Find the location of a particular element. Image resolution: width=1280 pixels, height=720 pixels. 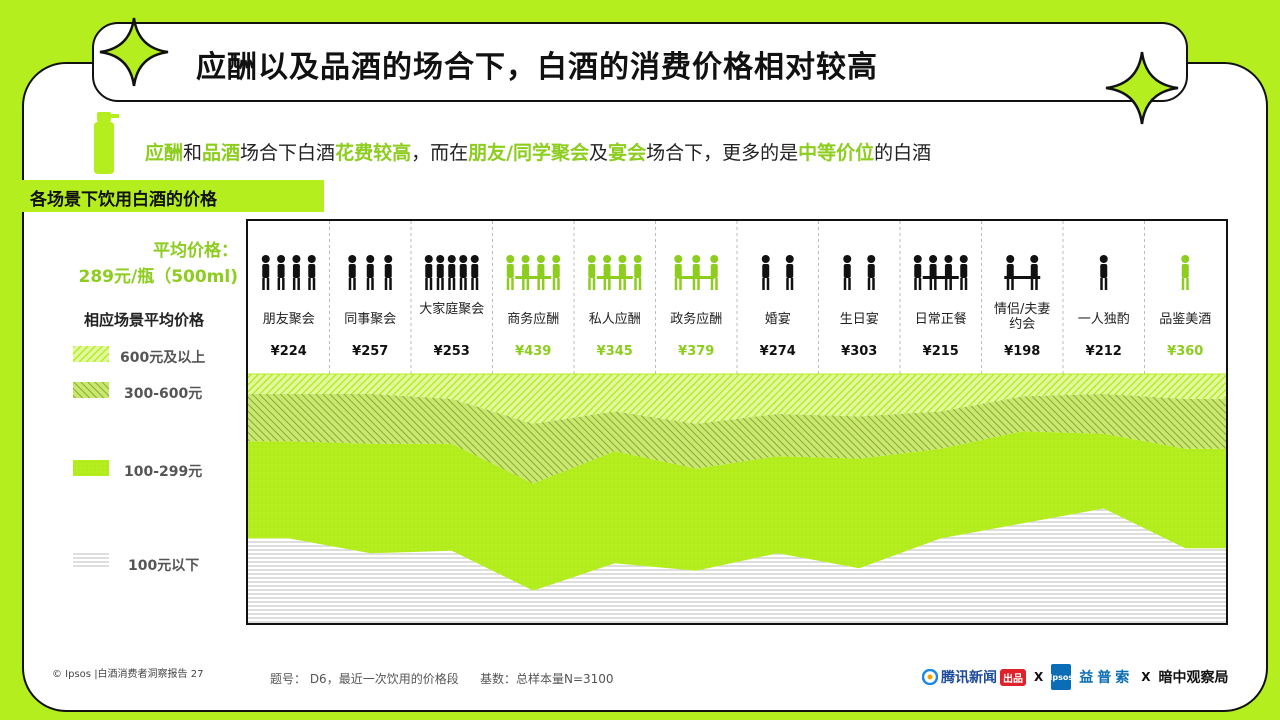

price-label: ¥345 is located at coordinates (615, 351).